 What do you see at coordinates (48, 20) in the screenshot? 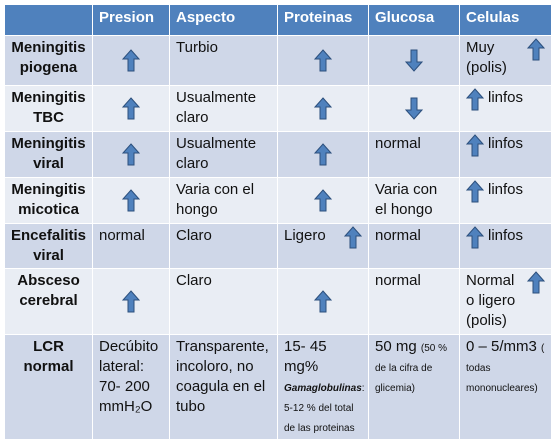
I see `header-corner` at bounding box center [48, 20].